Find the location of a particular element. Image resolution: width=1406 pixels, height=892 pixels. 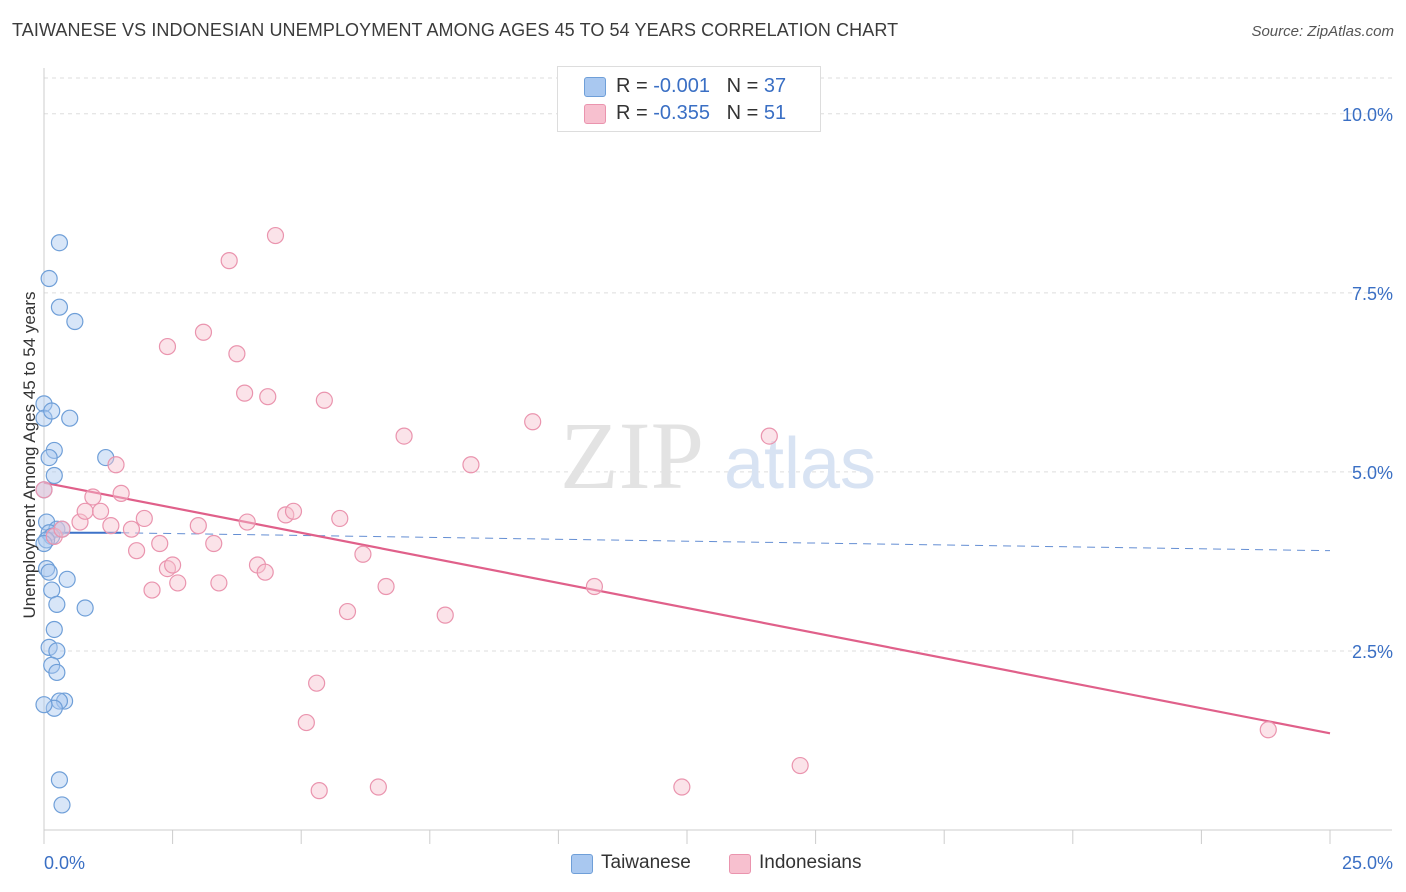

watermark-atlas: atlas is located at coordinates (800, 464).